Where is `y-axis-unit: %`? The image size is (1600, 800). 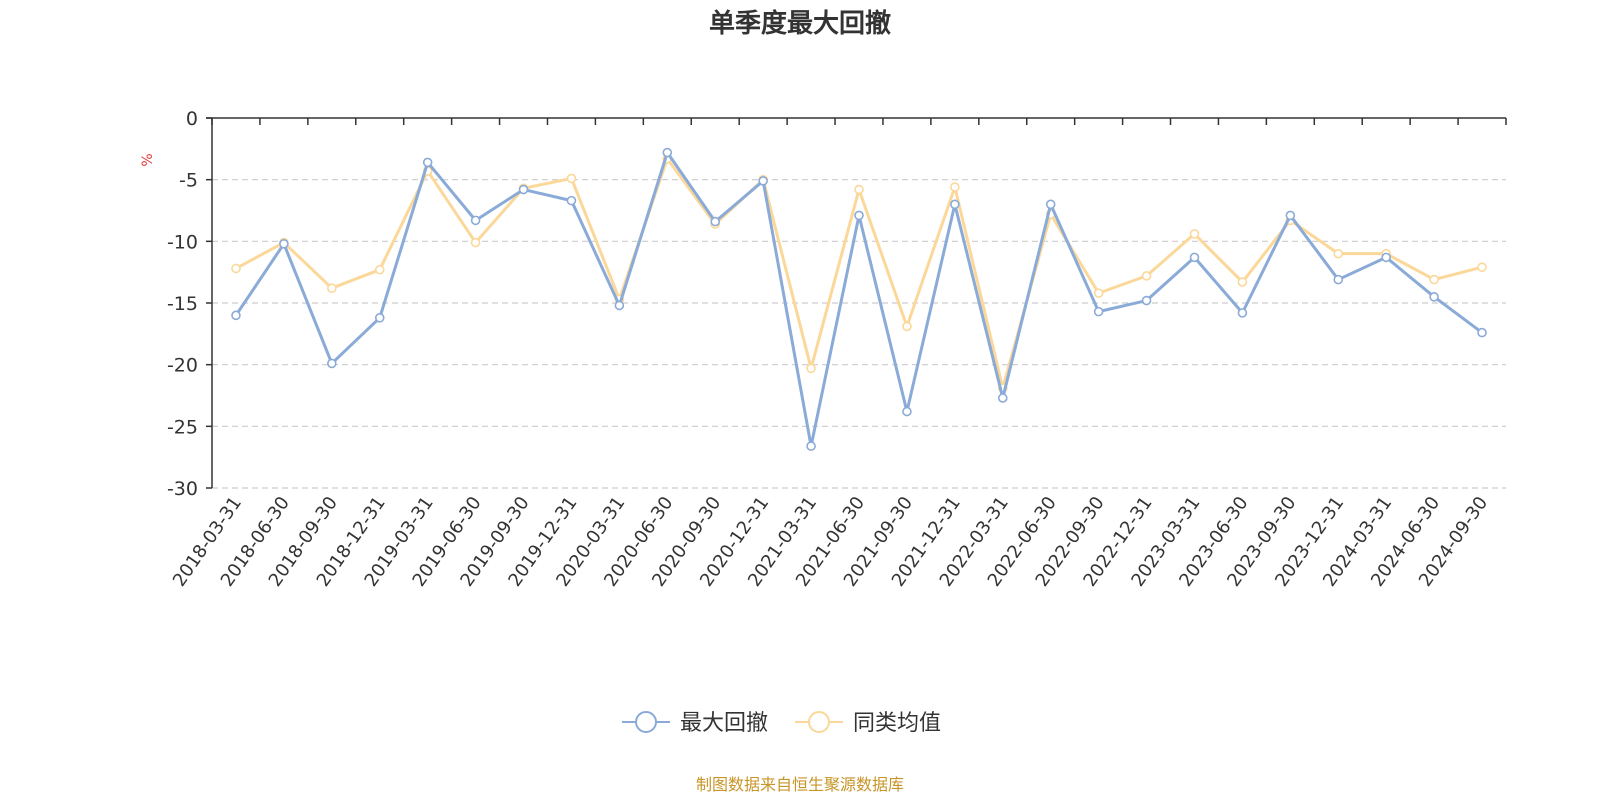 y-axis-unit: % is located at coordinates (148, 159).